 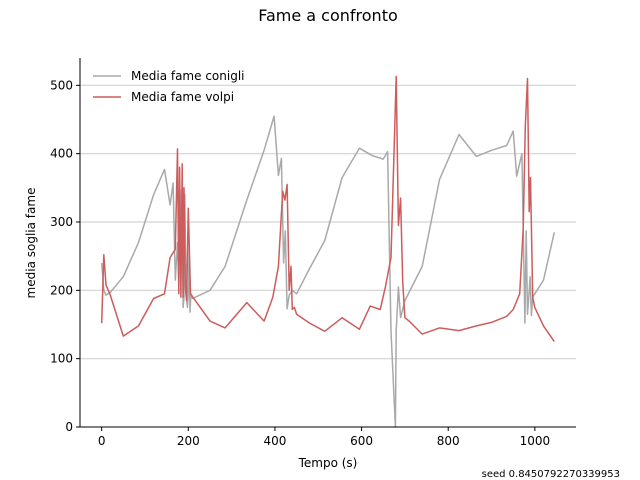 I want to click on legend-label-volpi: Media fame volpi, so click(x=182, y=97).